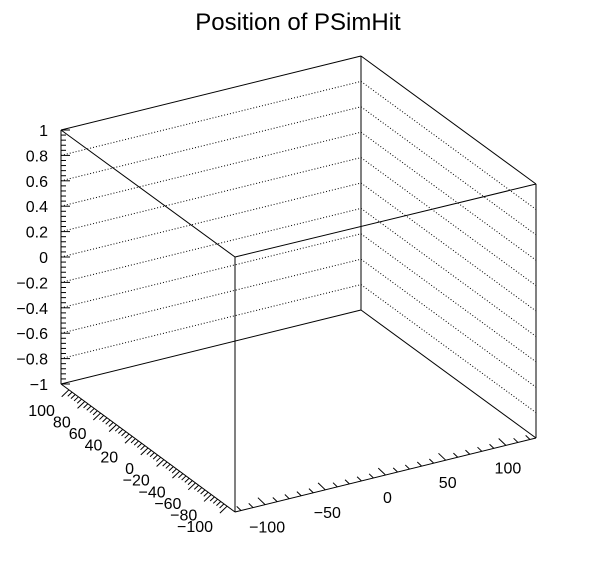 Image resolution: width=596 pixels, height=572 pixels. I want to click on z-tick-label: 0.4, so click(37, 207).